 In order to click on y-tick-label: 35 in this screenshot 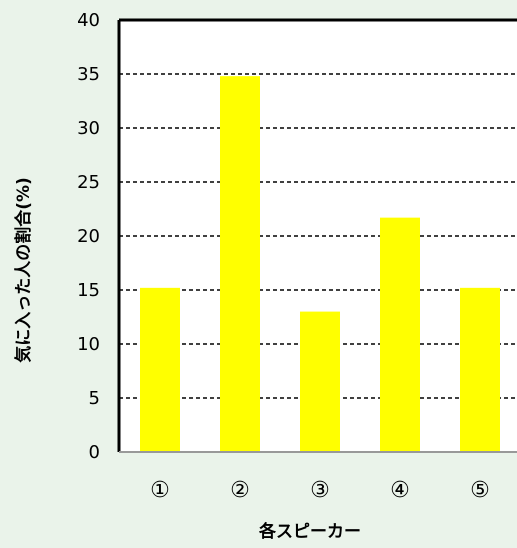, I will do `click(88, 74)`.